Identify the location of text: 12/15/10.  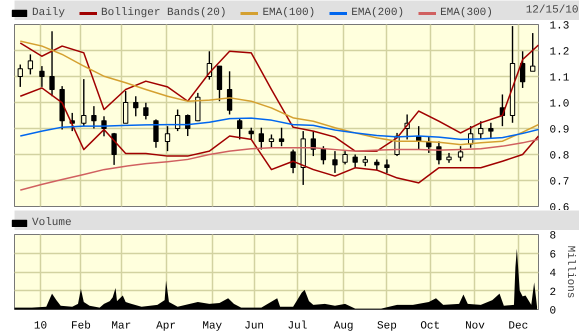
(552, 10).